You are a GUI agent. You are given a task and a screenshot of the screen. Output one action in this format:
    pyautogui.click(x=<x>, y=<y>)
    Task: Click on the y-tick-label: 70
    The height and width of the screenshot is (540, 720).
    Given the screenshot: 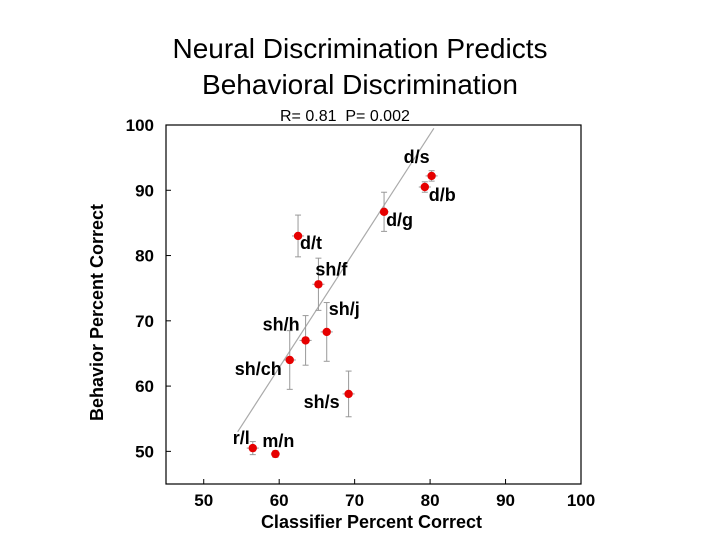 What is the action you would take?
    pyautogui.click(x=144, y=321)
    